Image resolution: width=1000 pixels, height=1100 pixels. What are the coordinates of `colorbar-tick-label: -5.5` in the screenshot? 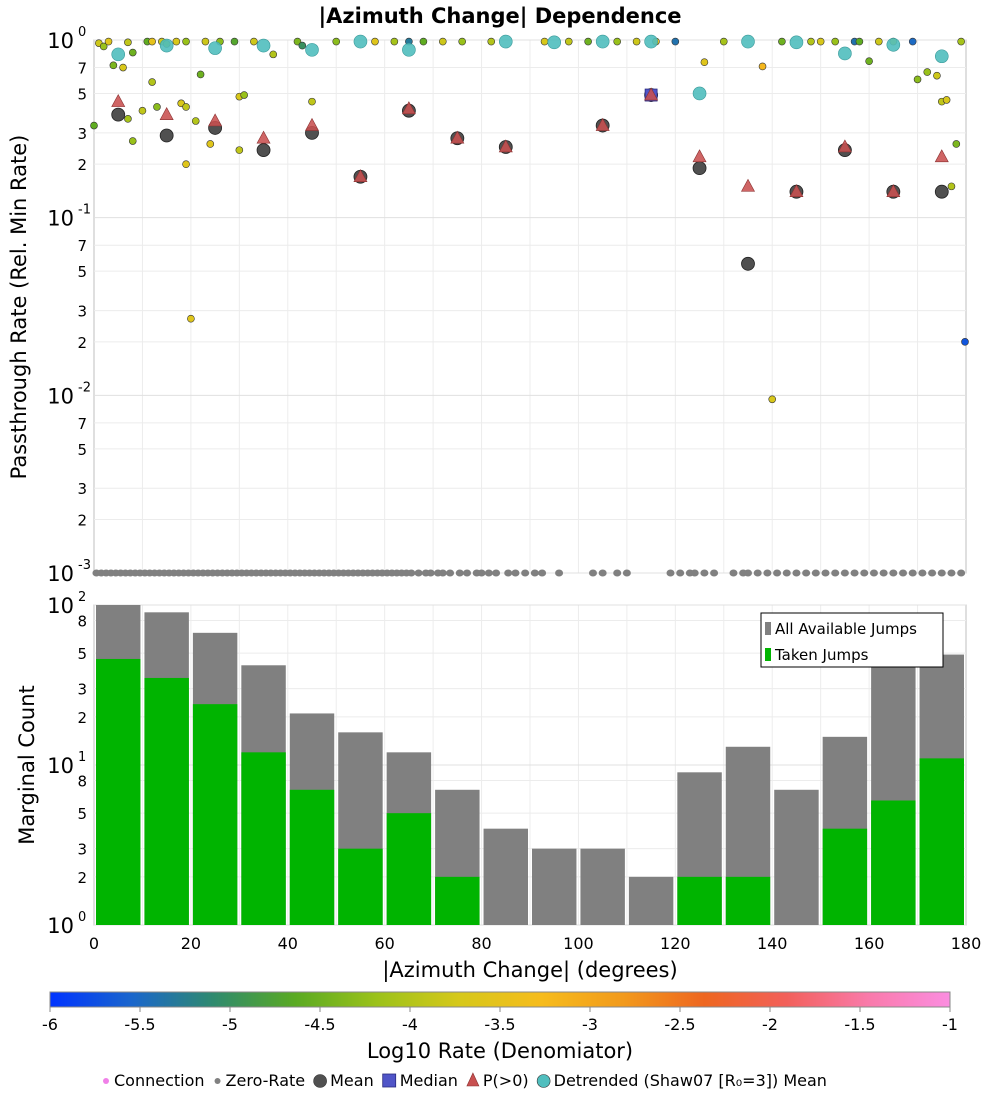 It's located at (139, 1024).